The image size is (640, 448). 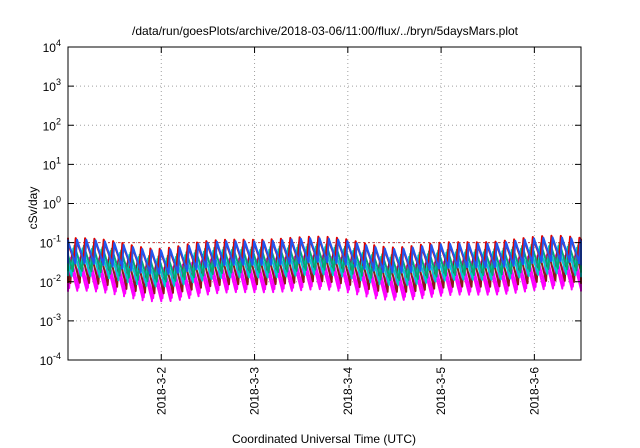 What do you see at coordinates (161, 391) in the screenshot?
I see `x-tick-label: 2018-3-2` at bounding box center [161, 391].